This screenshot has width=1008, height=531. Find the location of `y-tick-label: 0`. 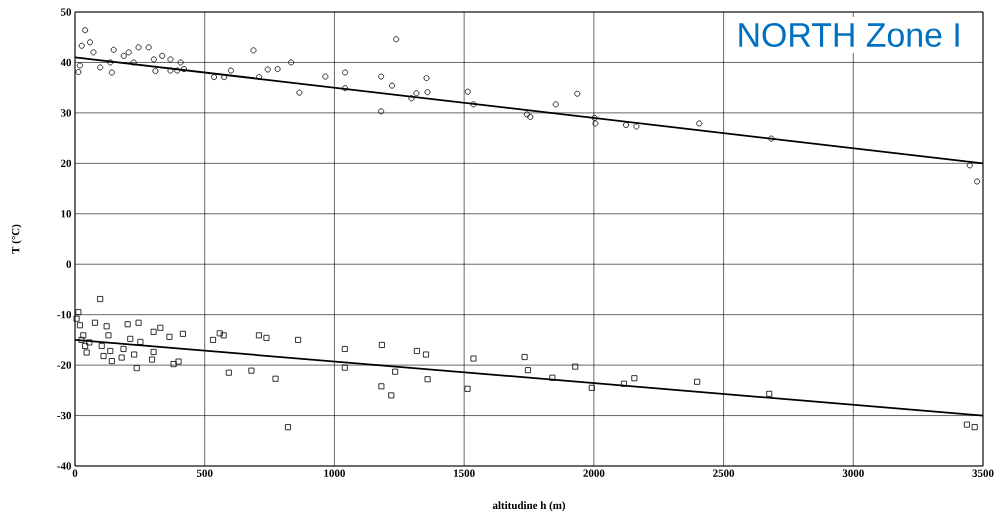

y-tick-label: 0 is located at coordinates (69, 264).